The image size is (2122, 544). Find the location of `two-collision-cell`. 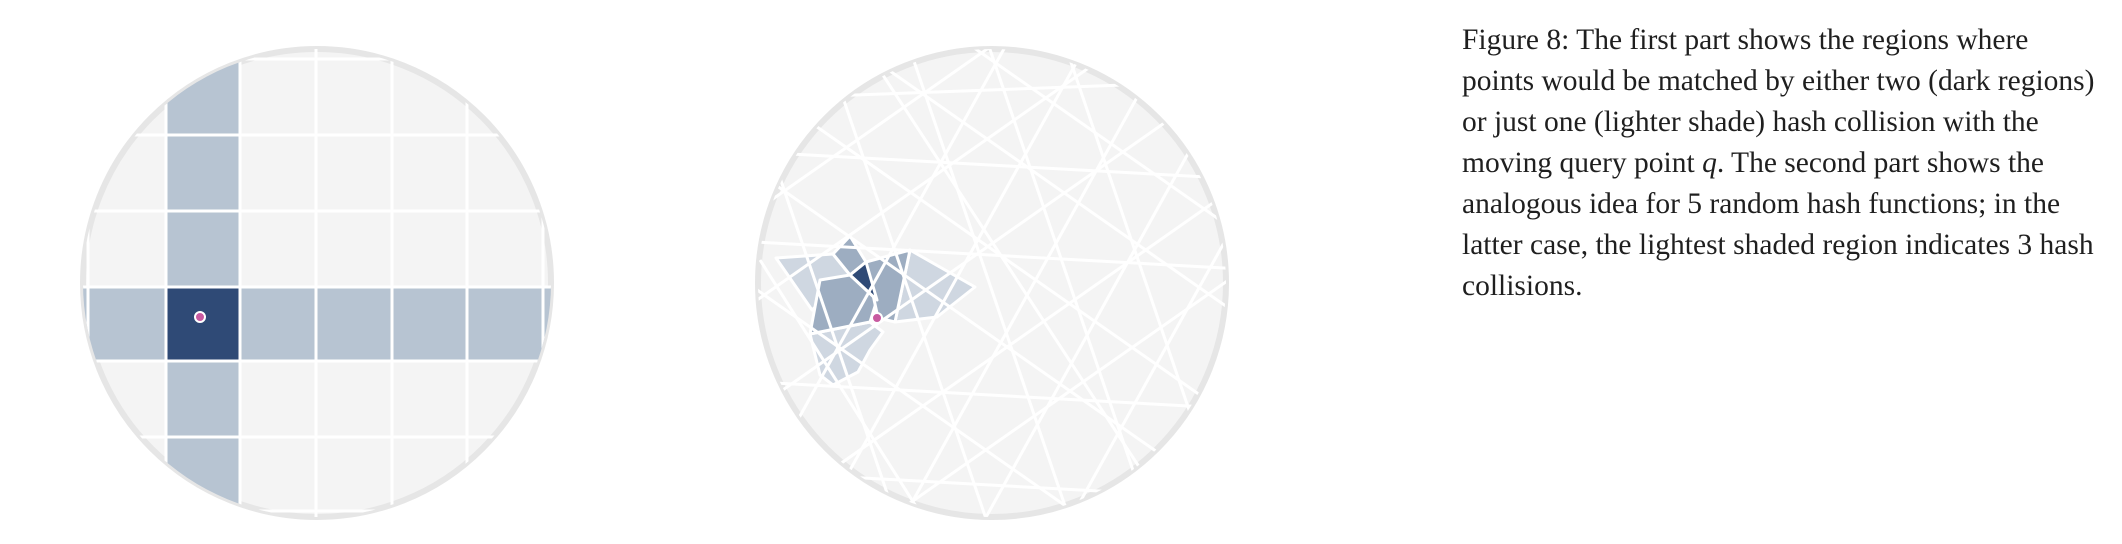

two-collision-cell is located at coordinates (203, 324).